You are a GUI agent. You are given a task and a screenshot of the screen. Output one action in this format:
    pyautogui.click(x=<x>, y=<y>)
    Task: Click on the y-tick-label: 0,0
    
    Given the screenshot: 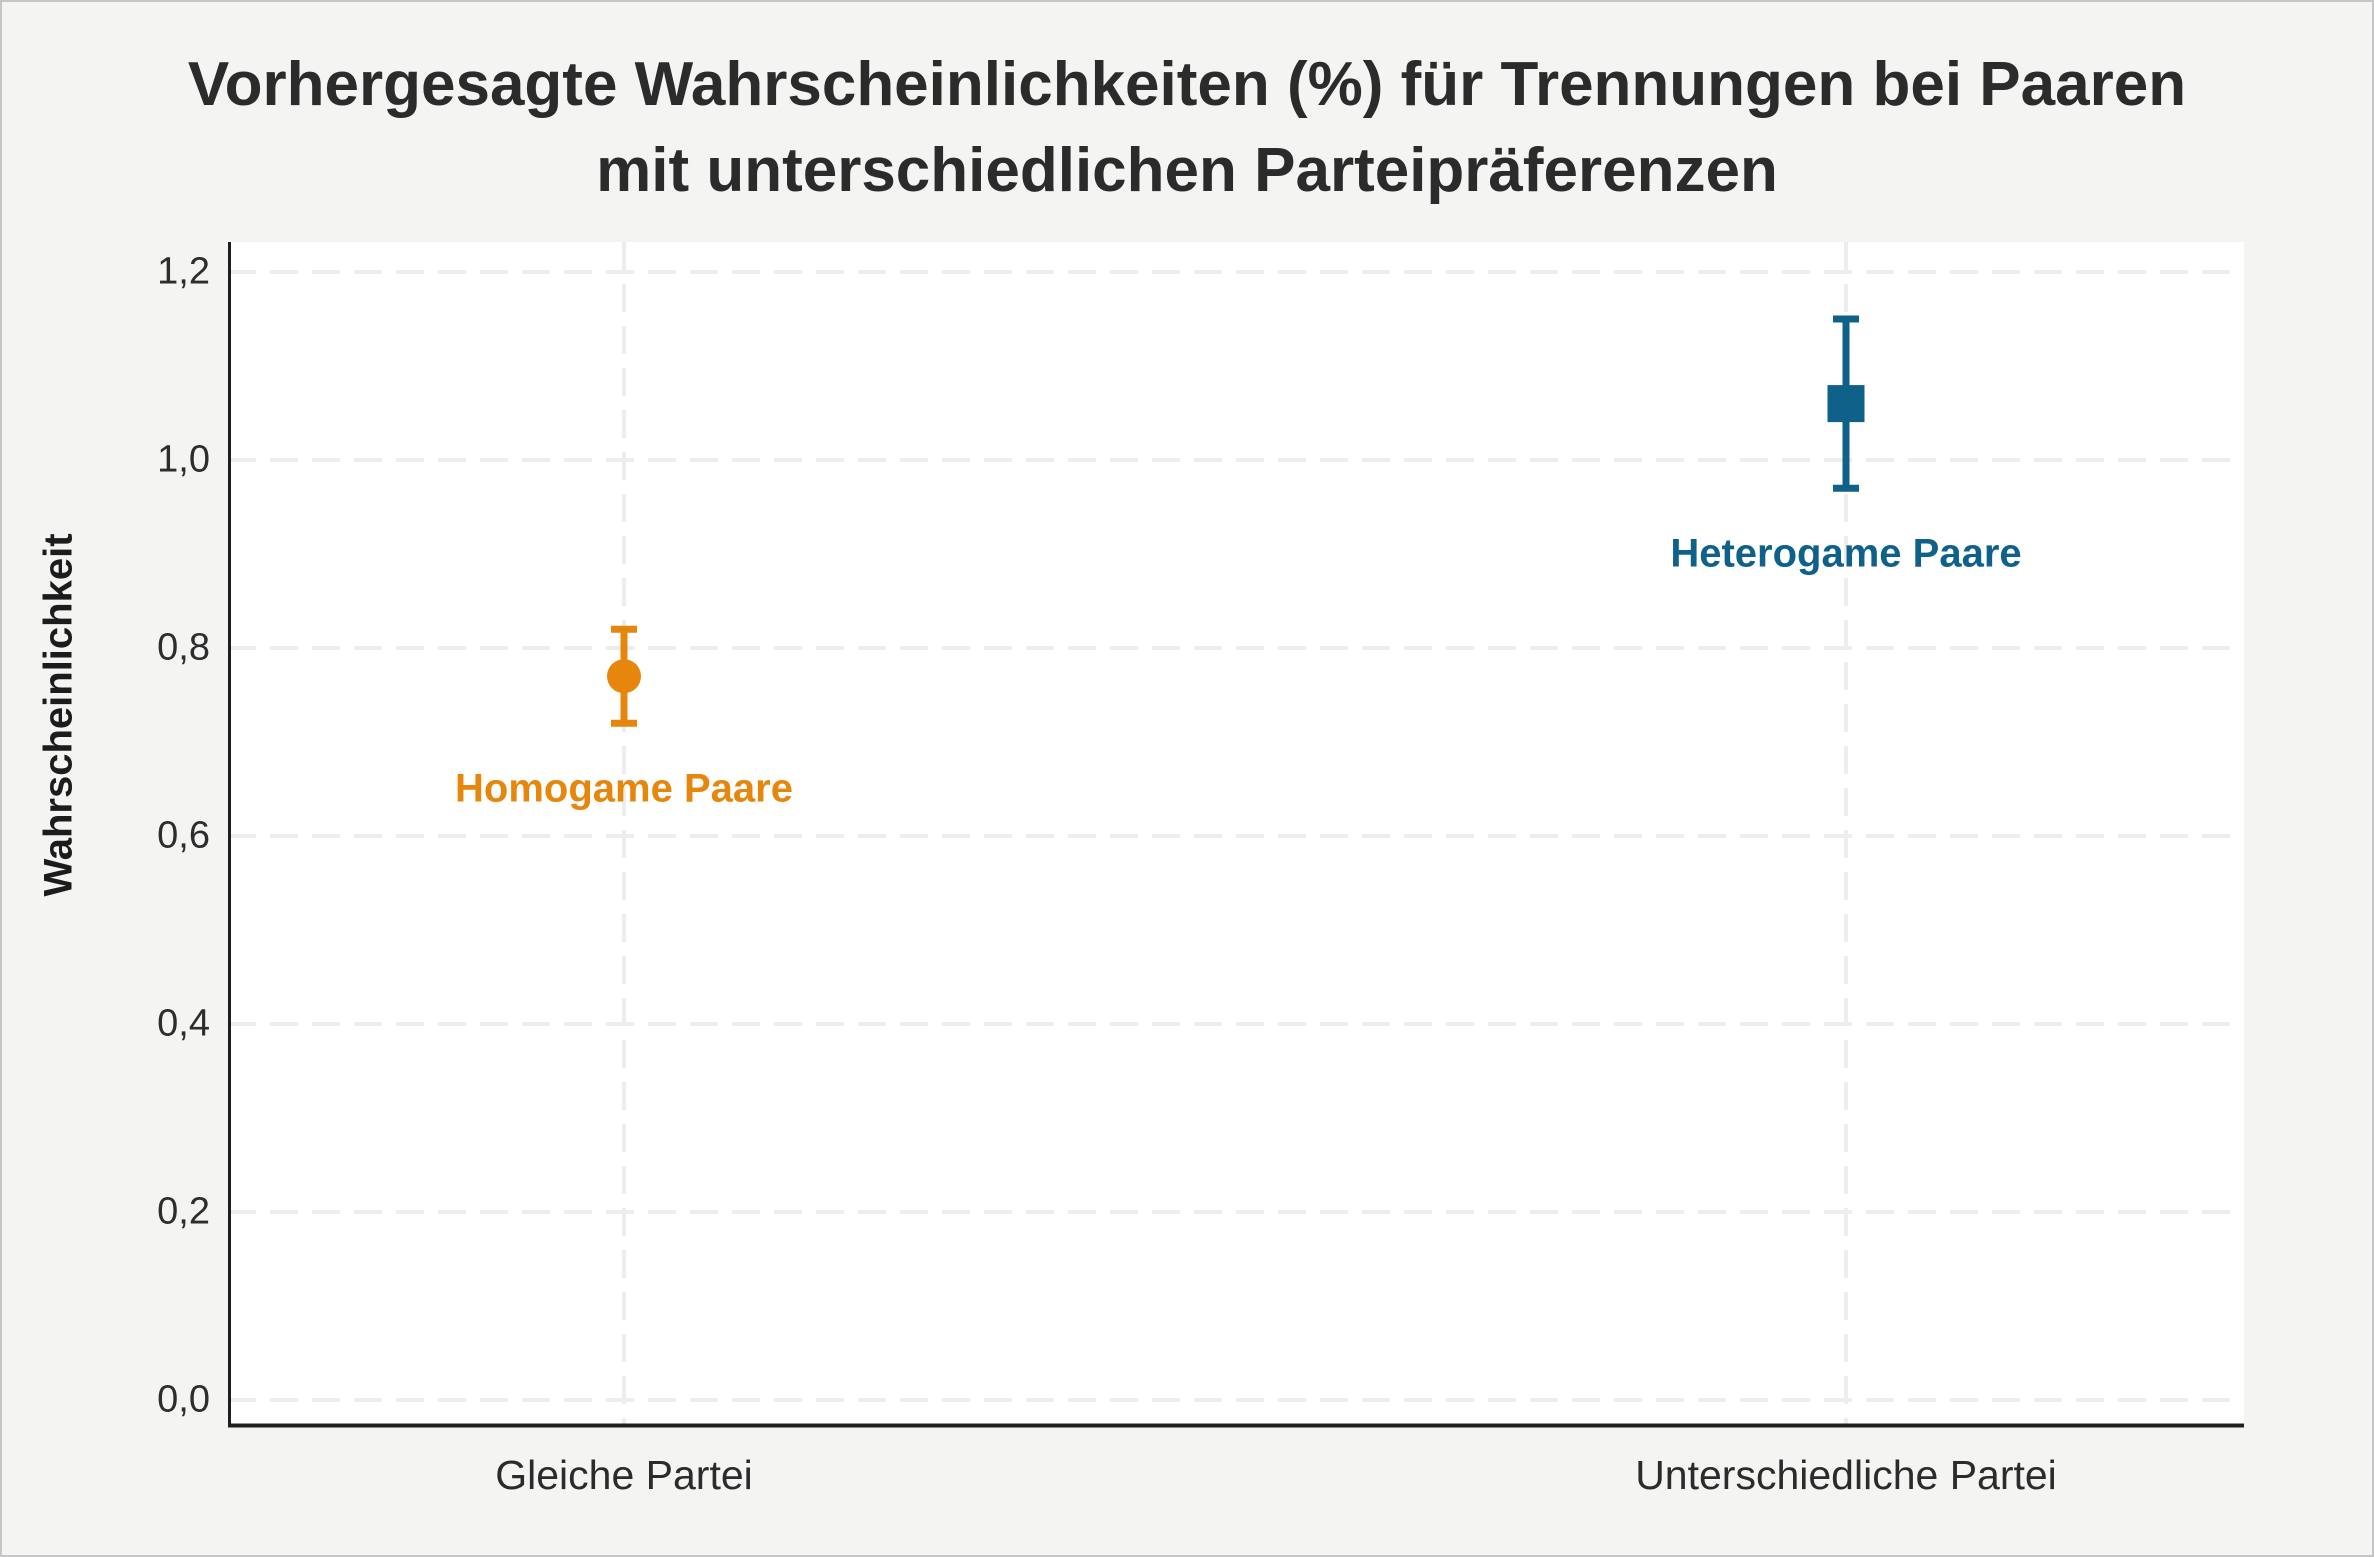 What is the action you would take?
    pyautogui.click(x=183, y=1399)
    